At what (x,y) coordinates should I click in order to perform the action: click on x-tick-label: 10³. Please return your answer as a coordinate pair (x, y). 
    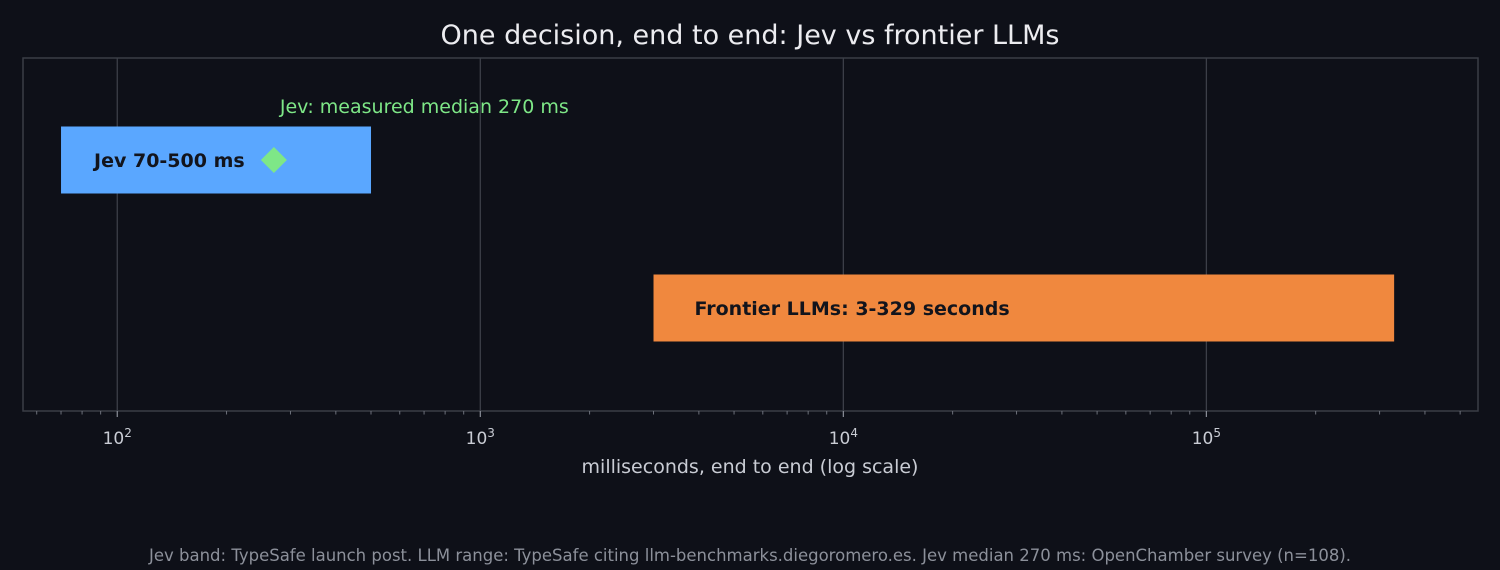
    Looking at the image, I should click on (480, 437).